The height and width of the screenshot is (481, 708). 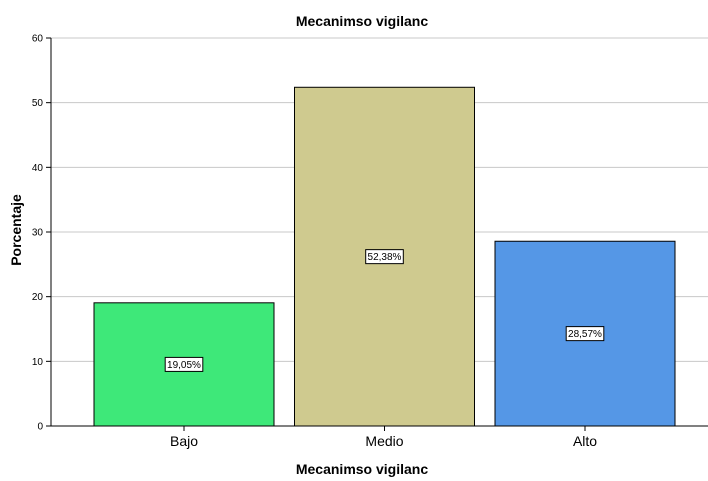 I want to click on data-label: 19,05%, so click(x=184, y=365).